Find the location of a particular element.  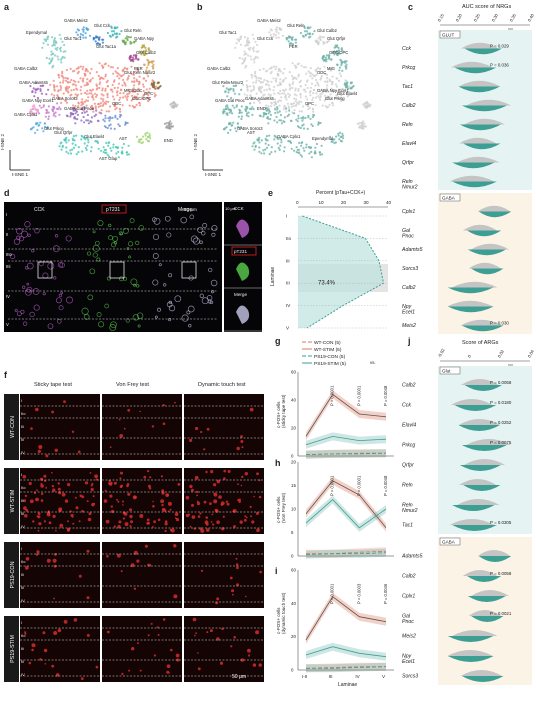

lamina-label: I is located at coordinates (21, 622).